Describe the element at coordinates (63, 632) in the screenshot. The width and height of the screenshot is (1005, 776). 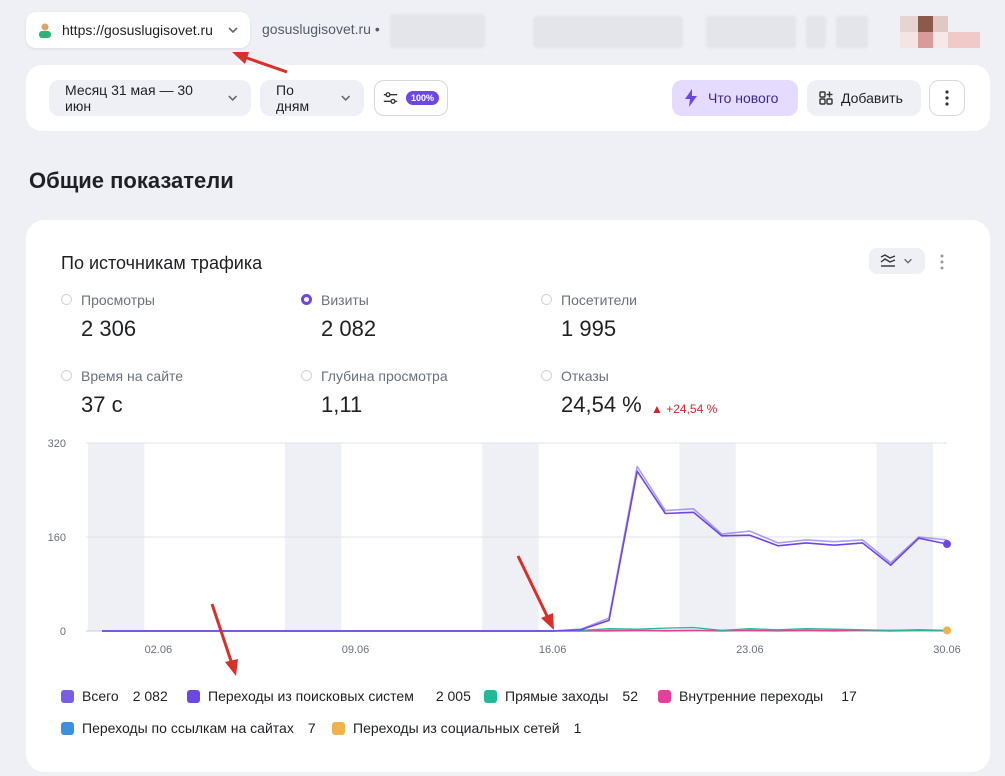
I see `y-tick-label: 0` at that location.